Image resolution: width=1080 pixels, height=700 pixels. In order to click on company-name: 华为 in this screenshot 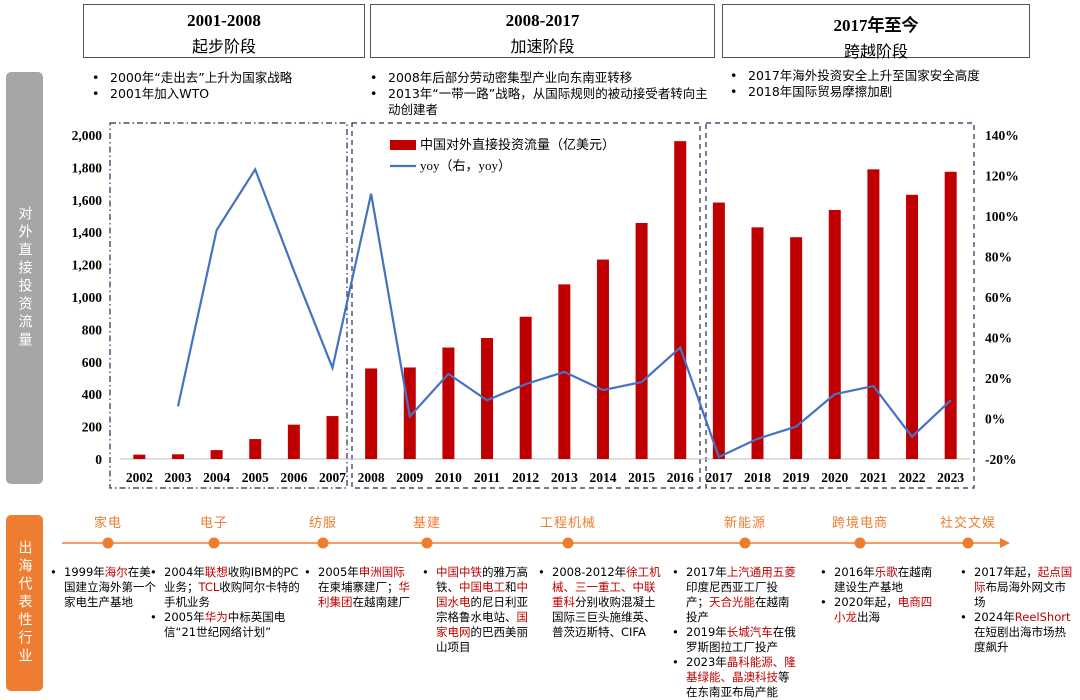, I will do `click(216, 617)`.